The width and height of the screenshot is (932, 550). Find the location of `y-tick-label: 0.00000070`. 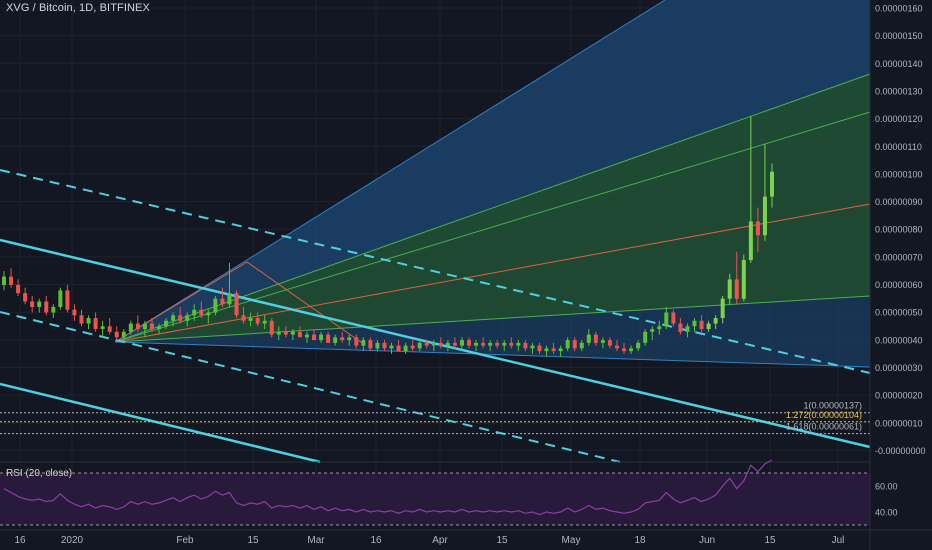

y-tick-label: 0.00000070 is located at coordinates (899, 257).